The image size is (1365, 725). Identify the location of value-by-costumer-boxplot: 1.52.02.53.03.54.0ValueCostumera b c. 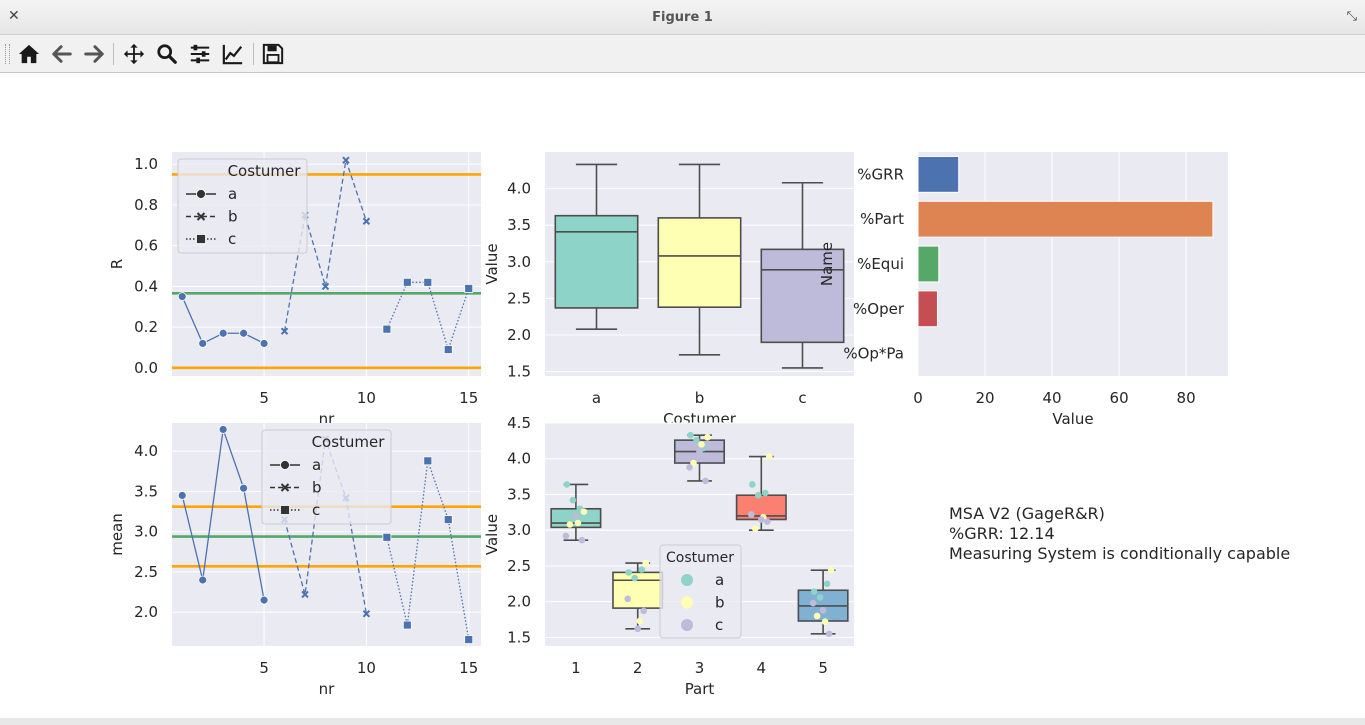
(668, 290).